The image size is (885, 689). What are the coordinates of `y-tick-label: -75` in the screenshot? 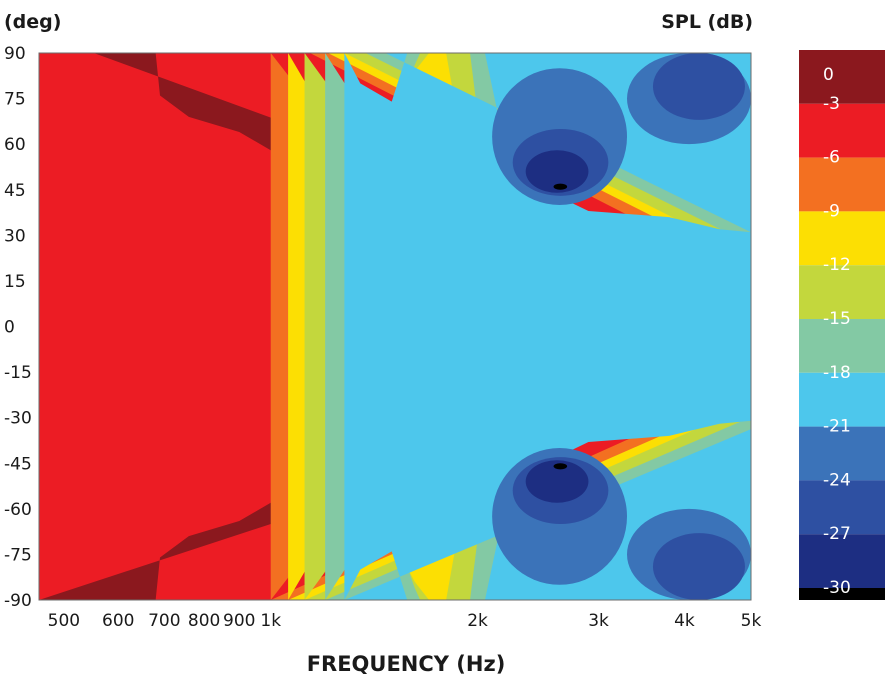 It's located at (18, 555).